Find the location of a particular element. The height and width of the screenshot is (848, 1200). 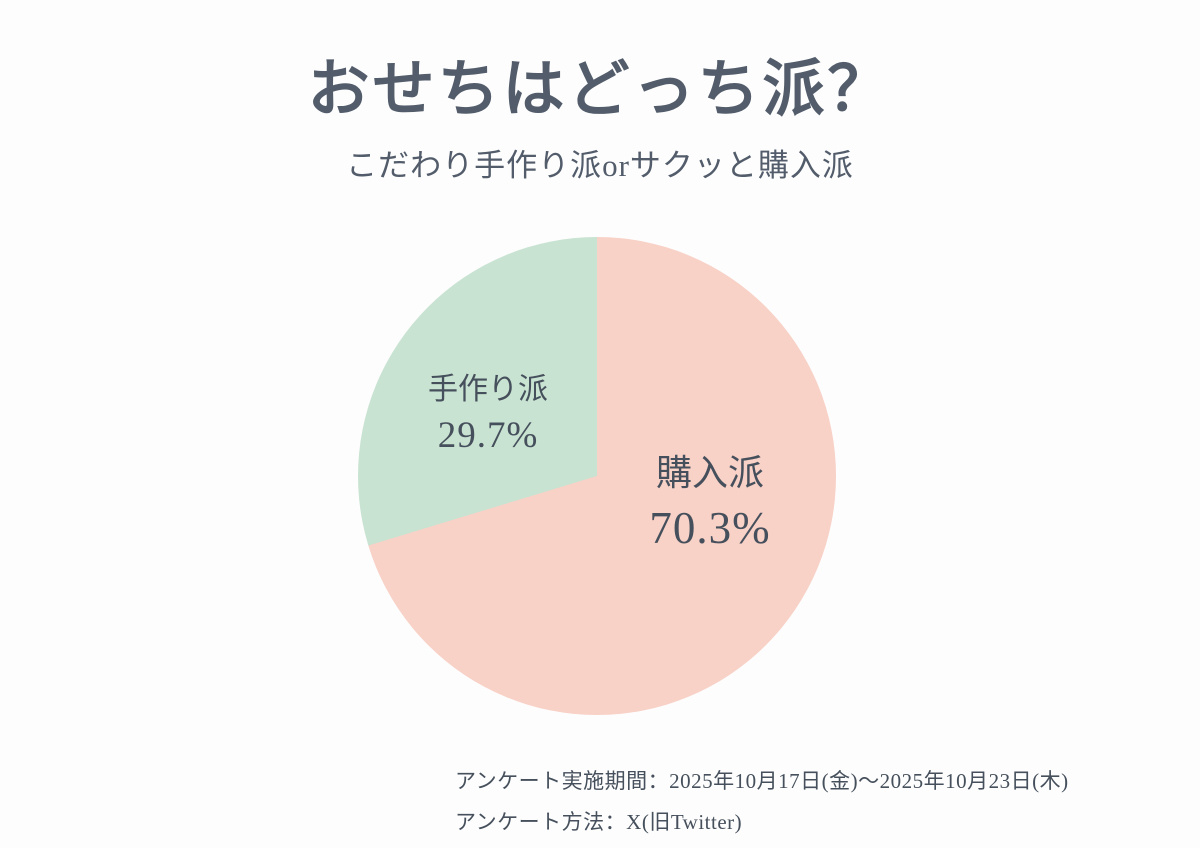

page-subtitle: こだわり手作り派orサクッと購入派 is located at coordinates (600, 165).